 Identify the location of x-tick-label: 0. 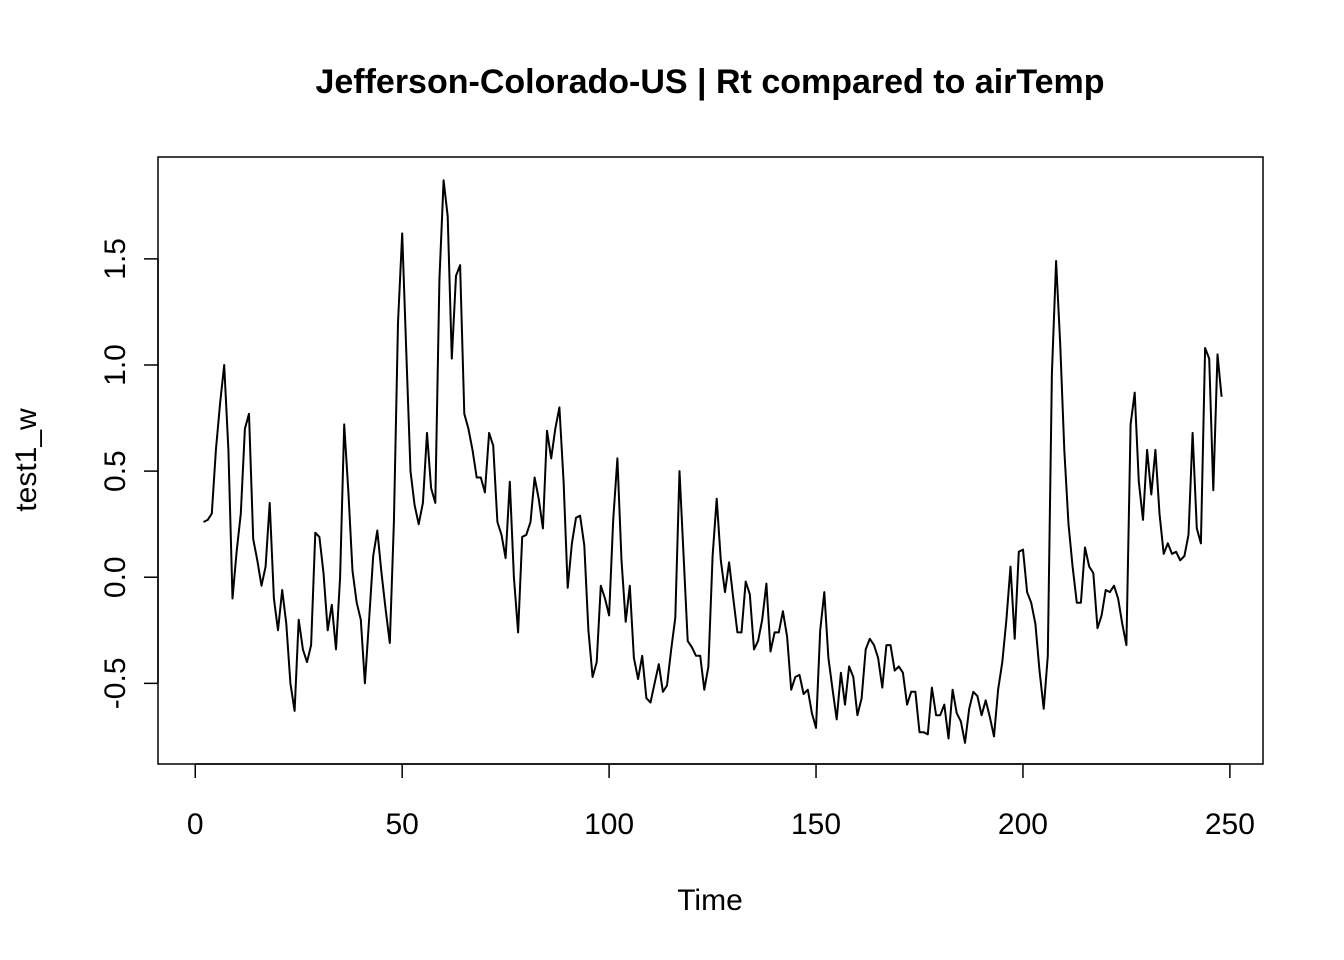
(195, 824).